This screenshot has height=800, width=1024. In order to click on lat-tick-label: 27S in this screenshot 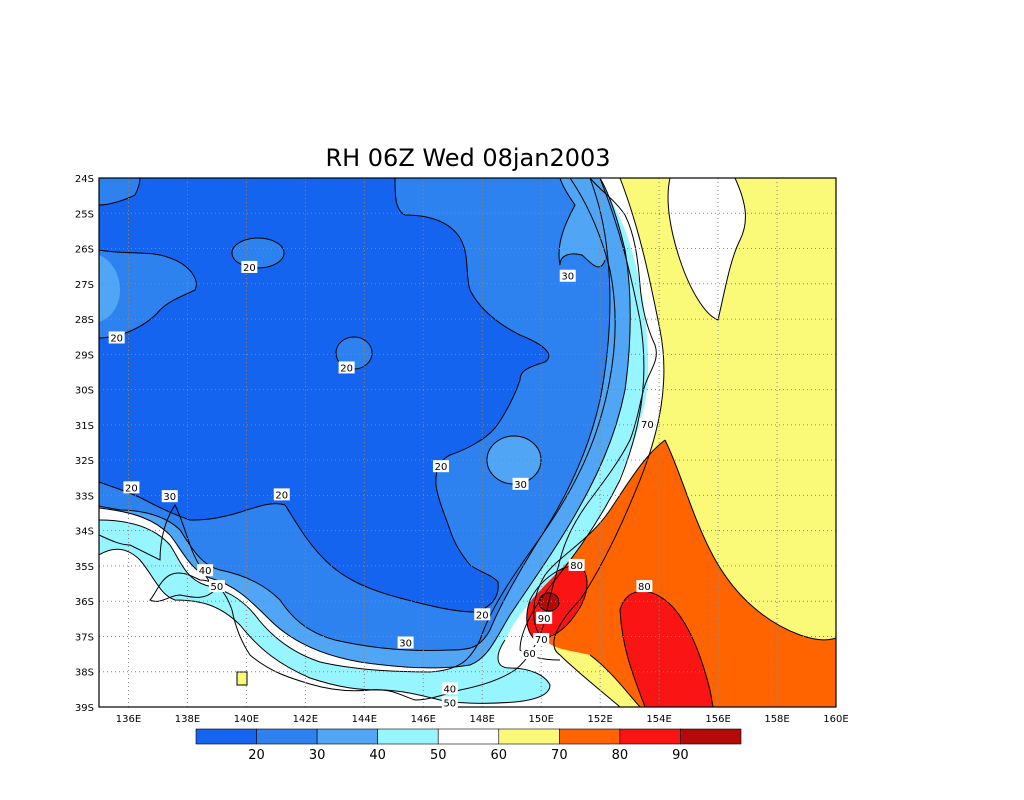, I will do `click(84, 285)`.